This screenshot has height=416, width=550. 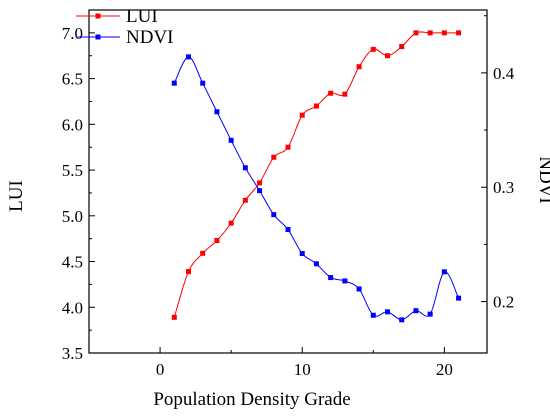 I want to click on x-axis-title: Population Density Grade, so click(x=251, y=399).